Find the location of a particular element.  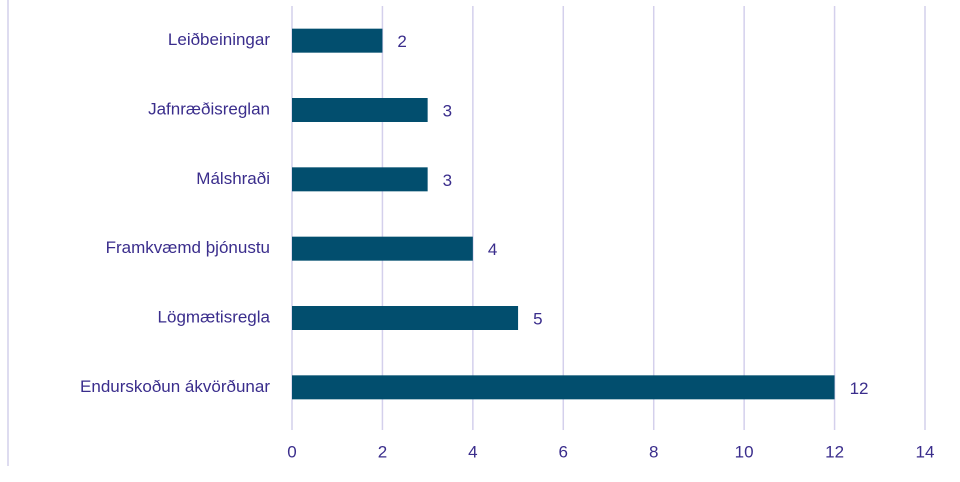

data-label: 5 is located at coordinates (537, 318).